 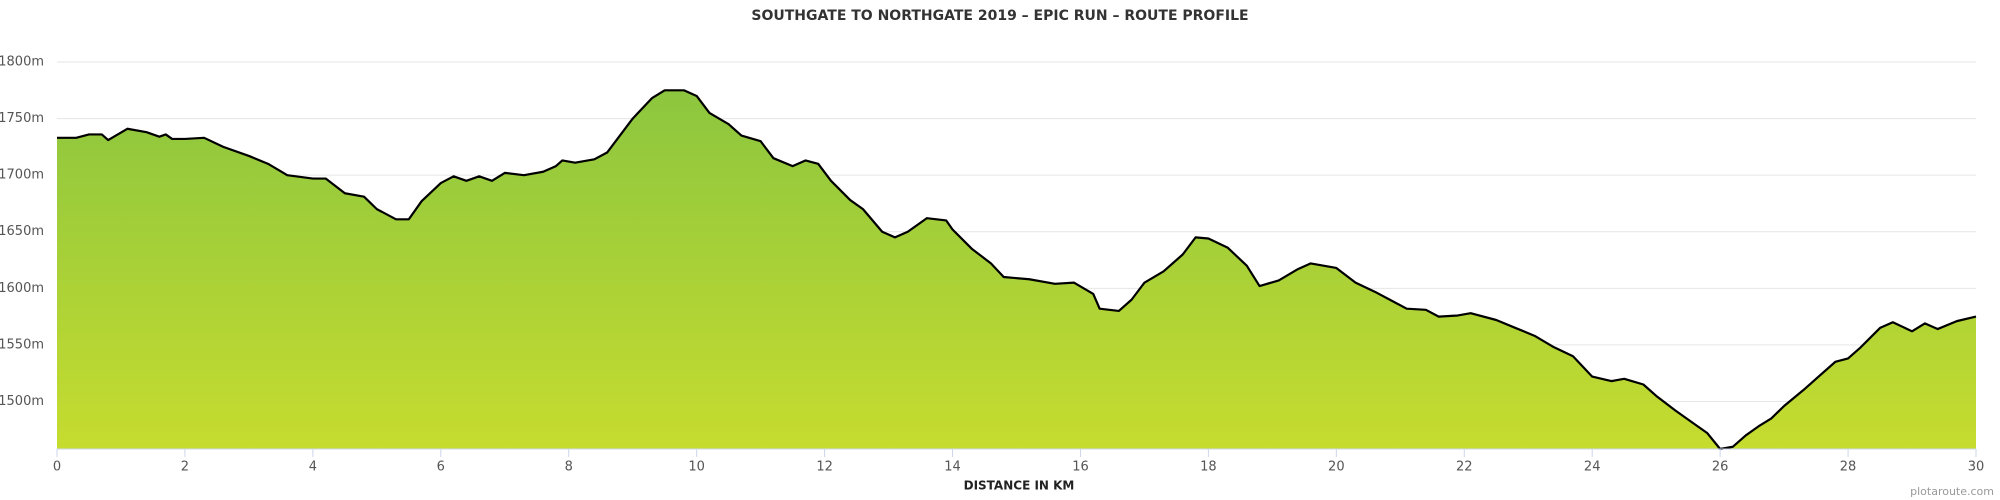 What do you see at coordinates (1464, 467) in the screenshot?
I see `x-tick-label: 22` at bounding box center [1464, 467].